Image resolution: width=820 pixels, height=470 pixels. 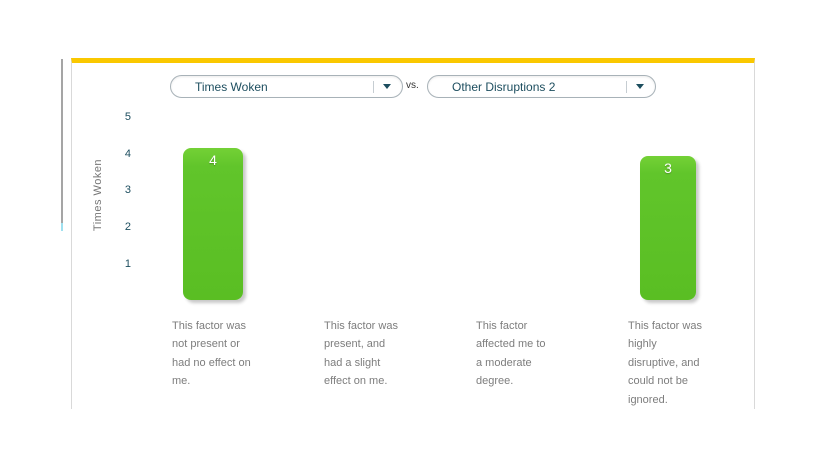 What do you see at coordinates (504, 86) in the screenshot?
I see `metric-dropdown-right-value: Other Disruptions 2` at bounding box center [504, 86].